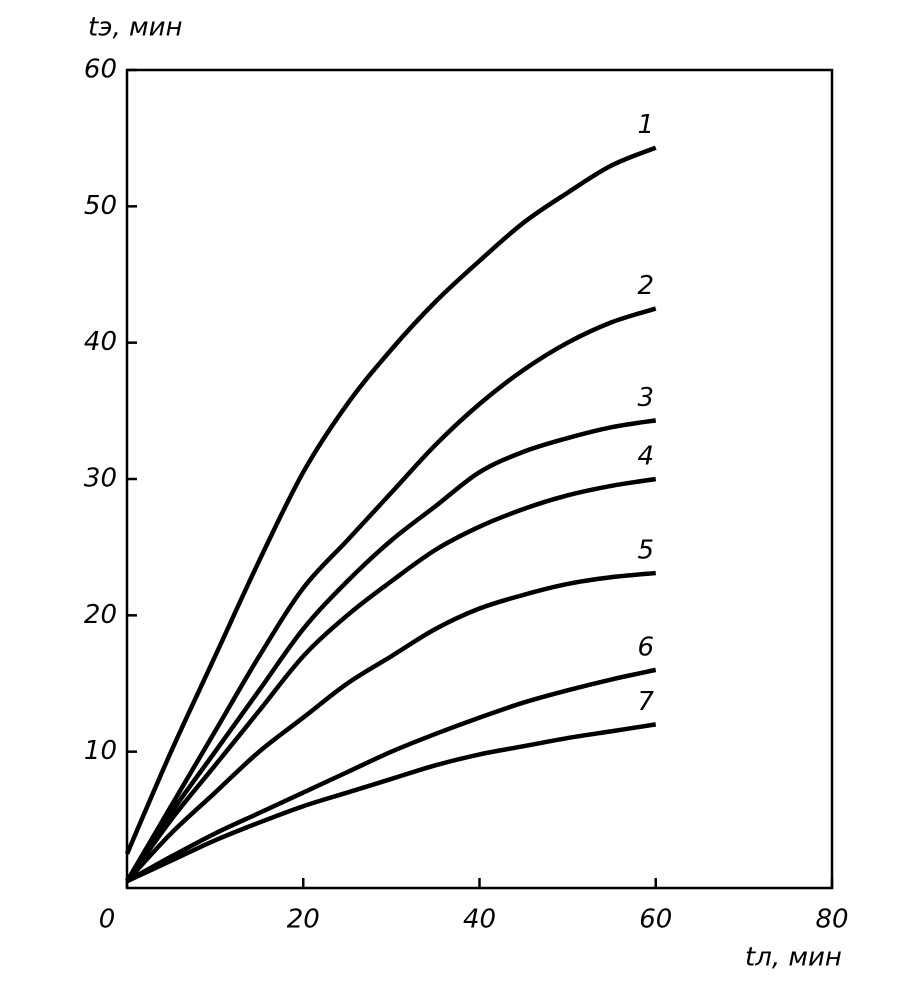 The height and width of the screenshot is (996, 923). I want to click on x-tick-label: 20, so click(303, 920).